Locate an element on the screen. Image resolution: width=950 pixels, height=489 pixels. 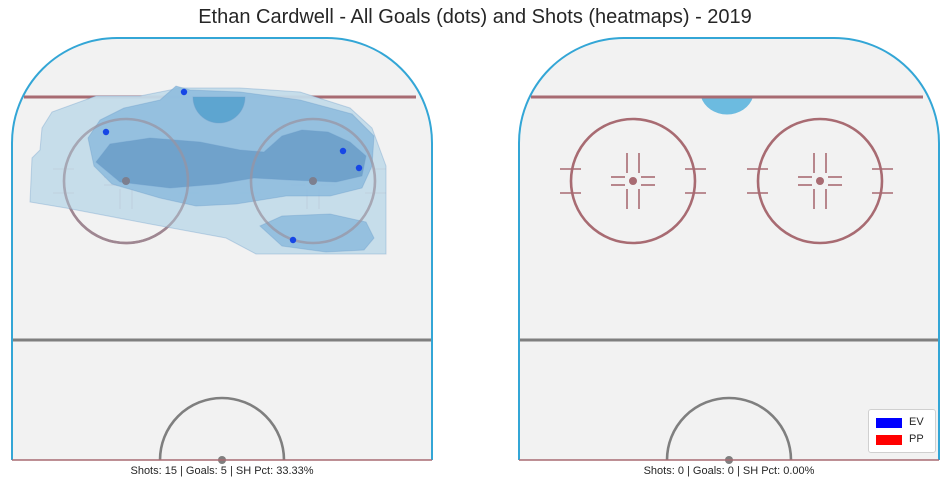
legend-swatch-ev is located at coordinates (889, 423).